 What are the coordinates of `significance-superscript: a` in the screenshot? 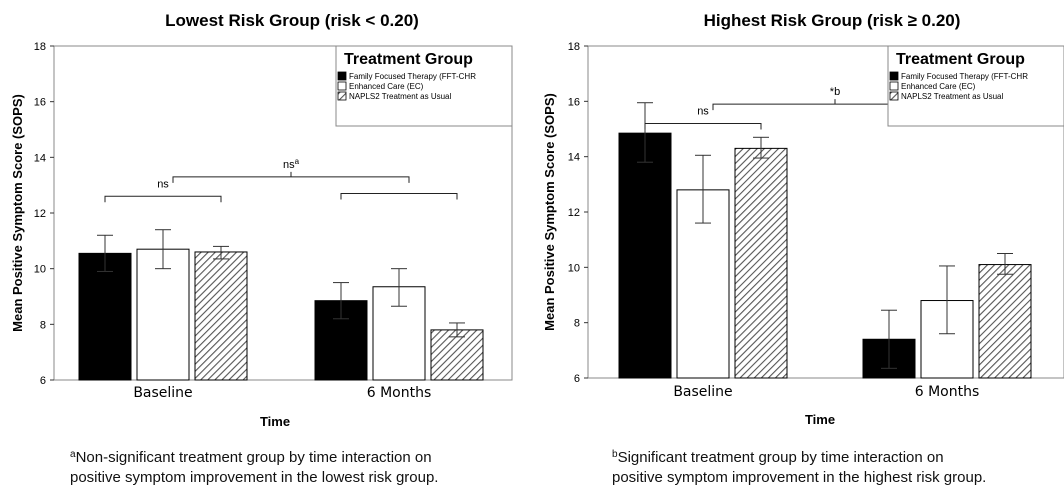 It's located at (297, 161).